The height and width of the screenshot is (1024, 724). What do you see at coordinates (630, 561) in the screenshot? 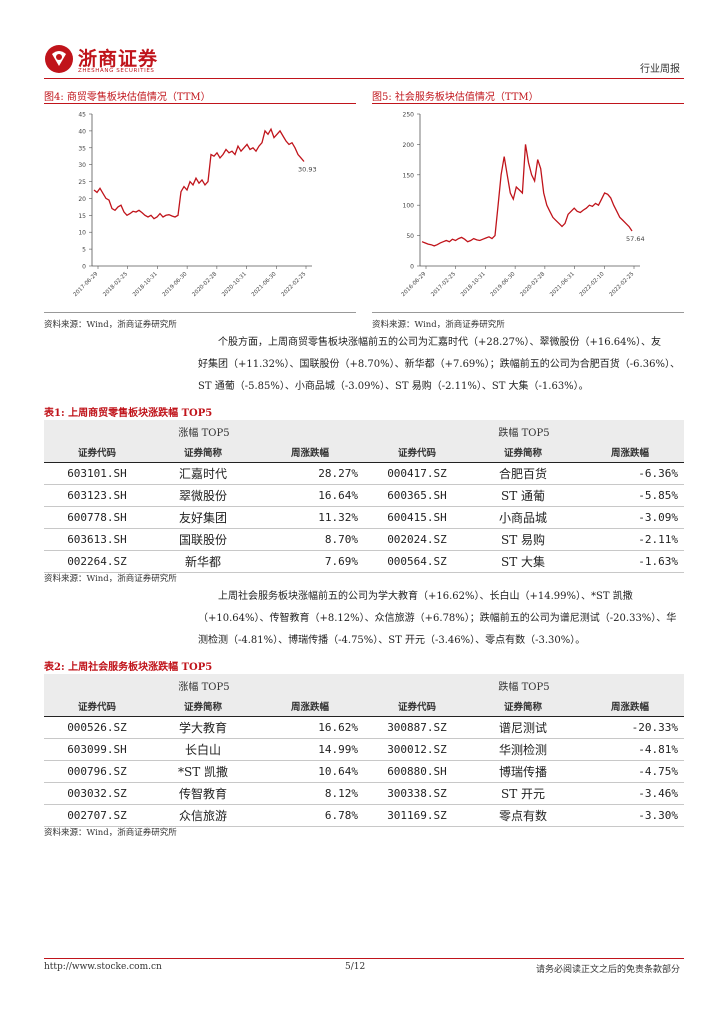
I see `change-cell: -1.63%` at bounding box center [630, 561].